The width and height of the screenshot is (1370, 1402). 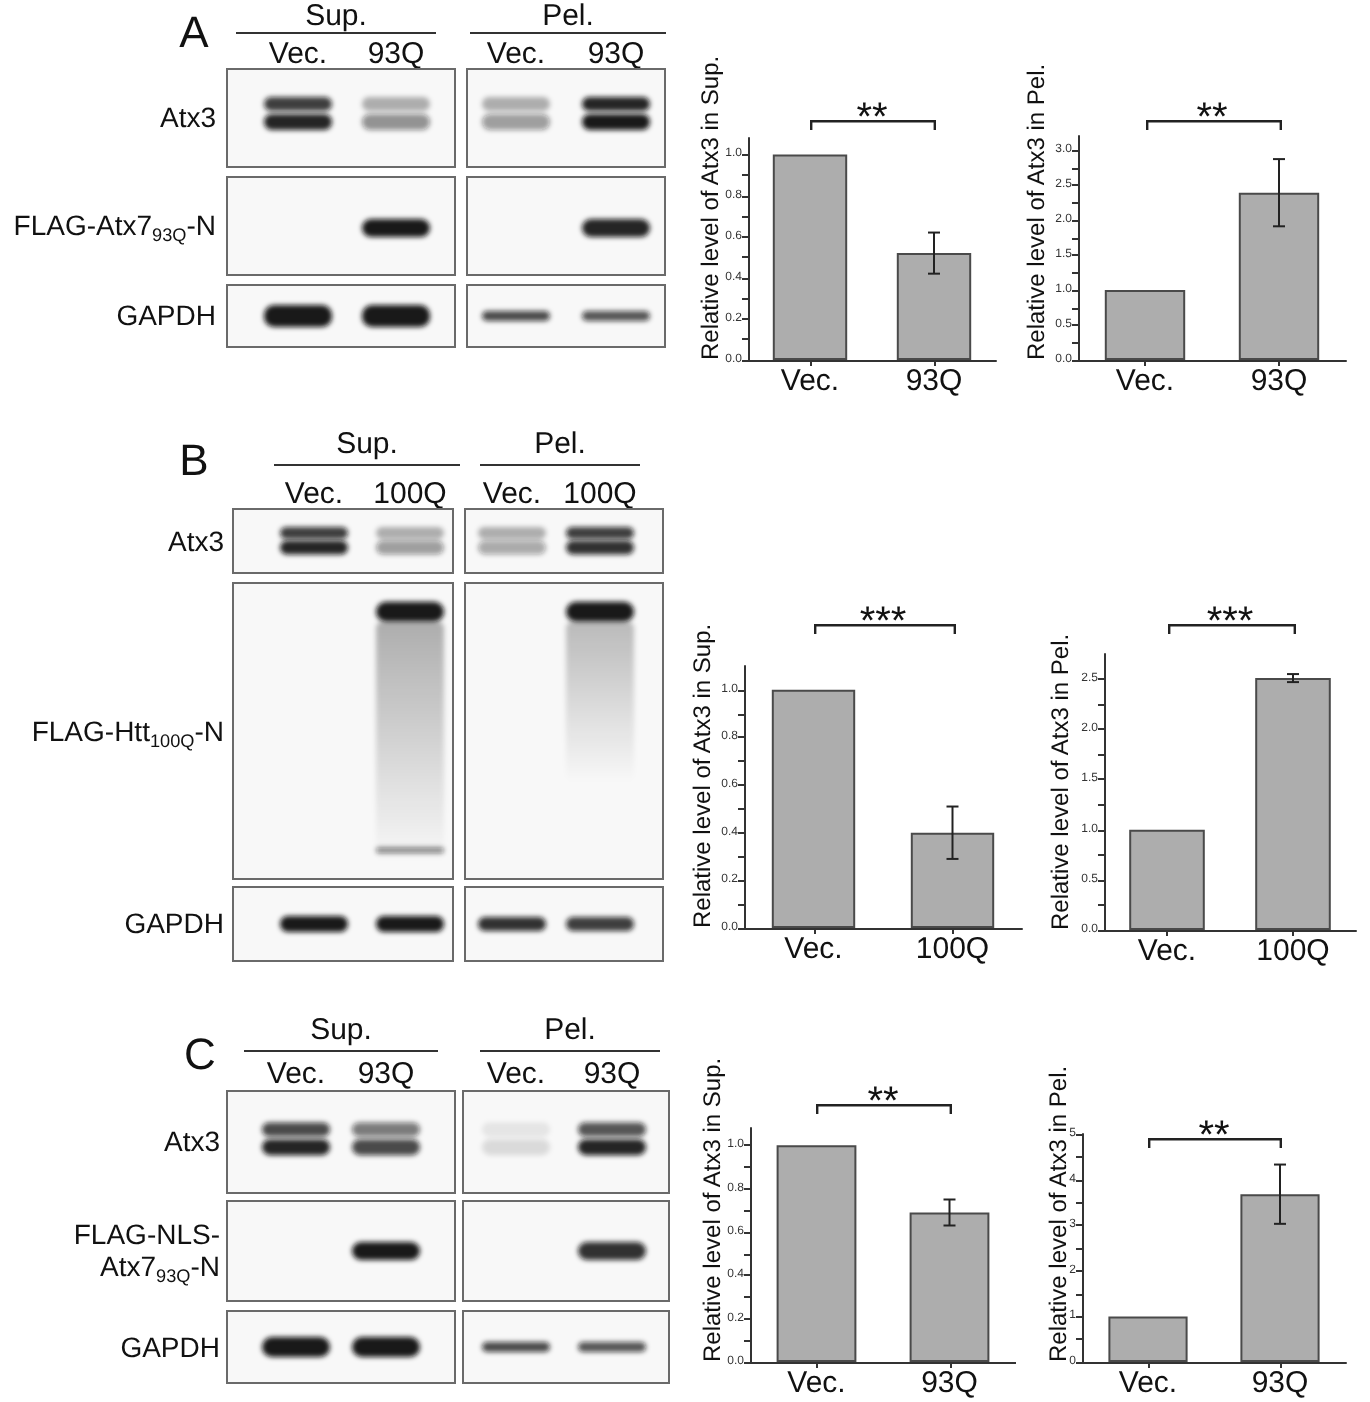 What do you see at coordinates (194, 460) in the screenshot?
I see `text: B` at bounding box center [194, 460].